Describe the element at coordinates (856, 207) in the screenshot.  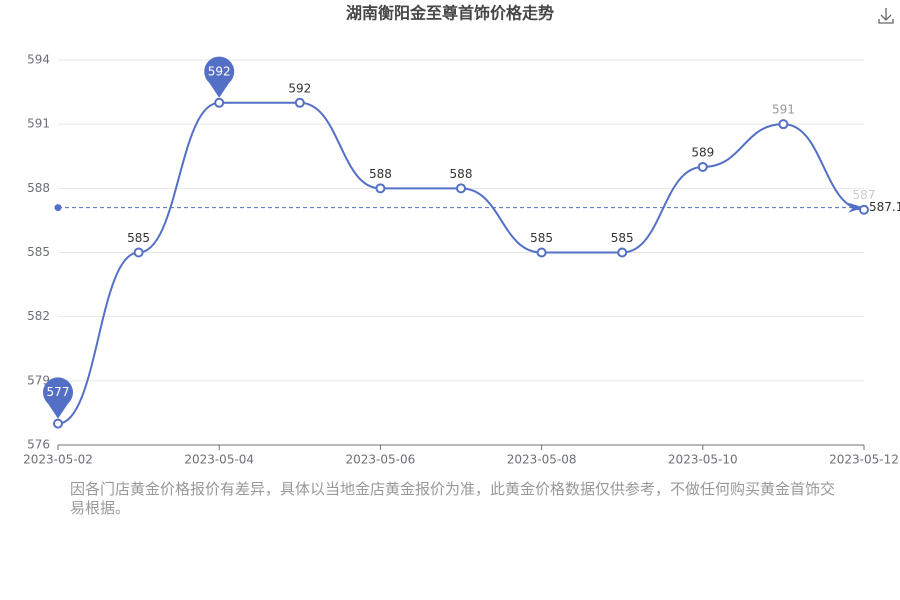
I see `mean-arrow` at that location.